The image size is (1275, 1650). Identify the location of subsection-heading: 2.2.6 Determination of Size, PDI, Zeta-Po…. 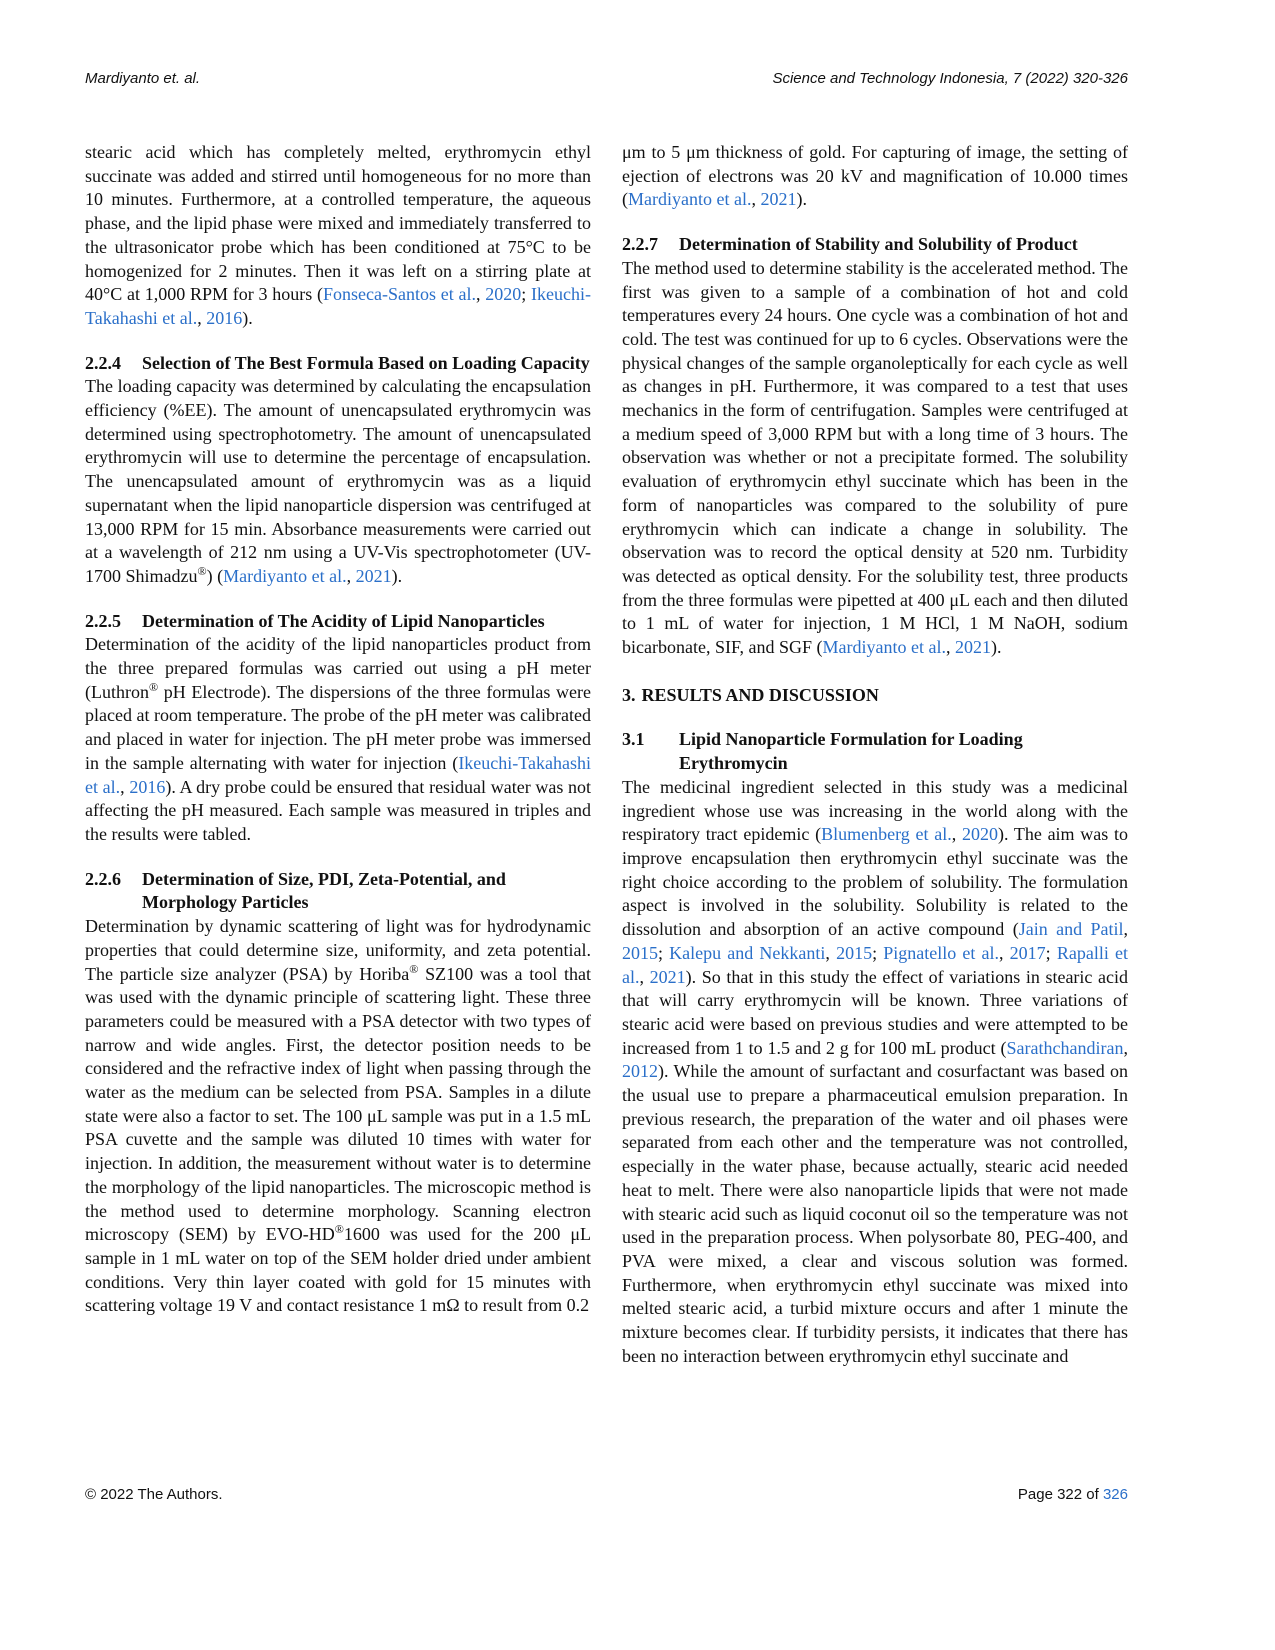
(338, 891).